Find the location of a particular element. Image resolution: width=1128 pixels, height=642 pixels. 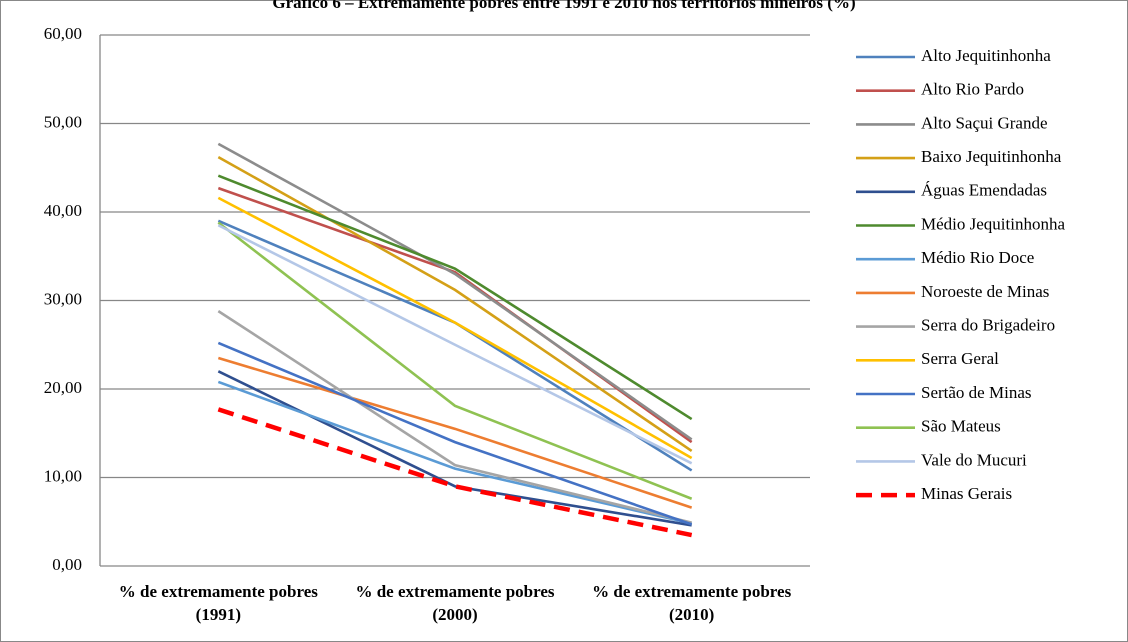

legend-label: Alto Rio Pardo is located at coordinates (972, 89).